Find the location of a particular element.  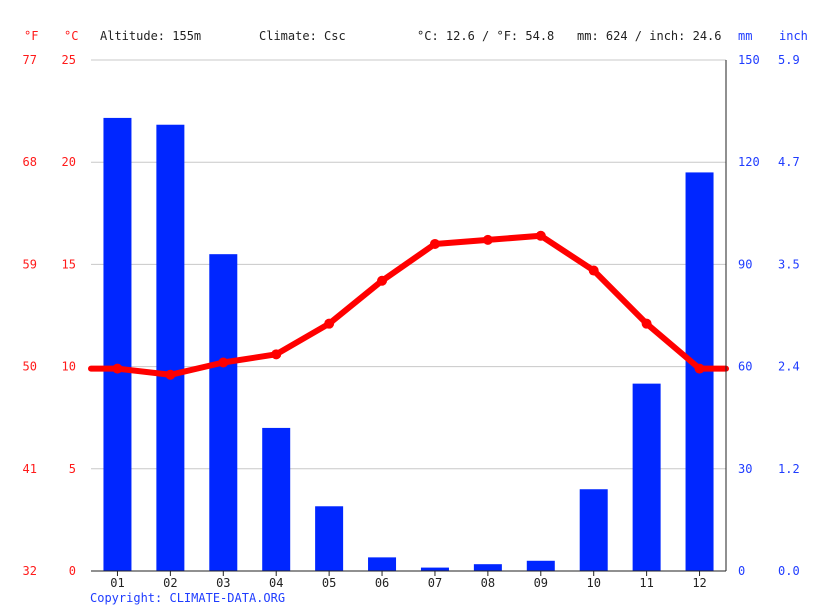

x-tick-label: 05 is located at coordinates (329, 583).